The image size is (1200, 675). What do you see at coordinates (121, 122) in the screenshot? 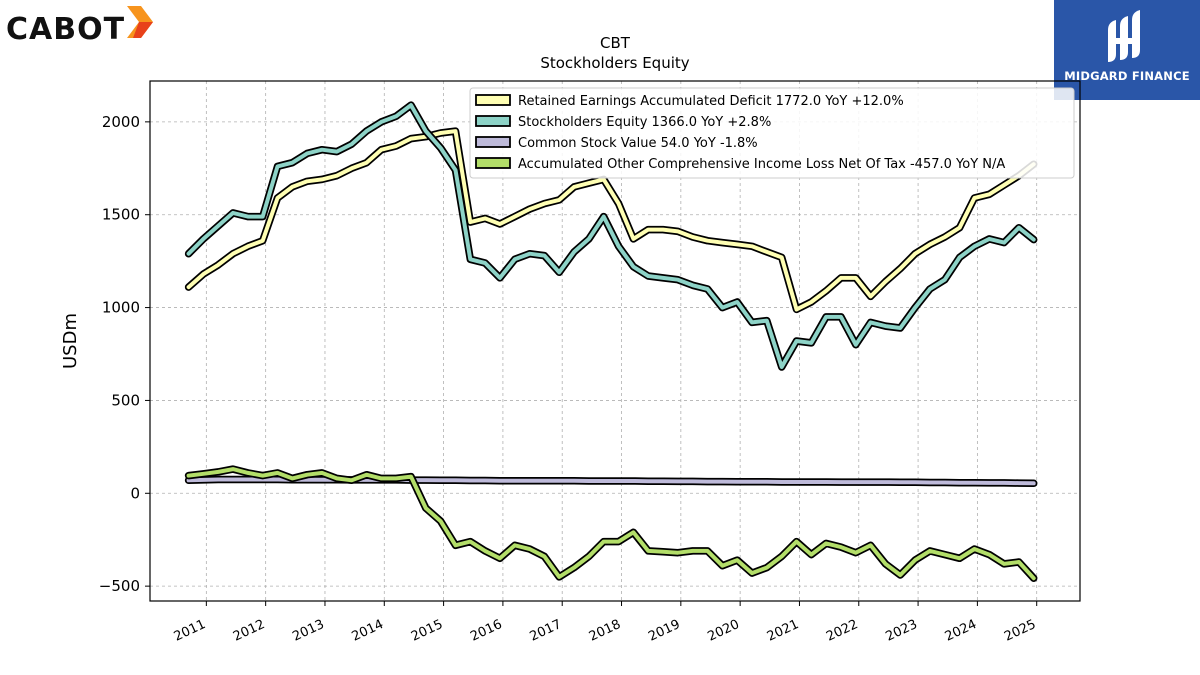
I see `y-tick-label: 2000` at bounding box center [121, 122].